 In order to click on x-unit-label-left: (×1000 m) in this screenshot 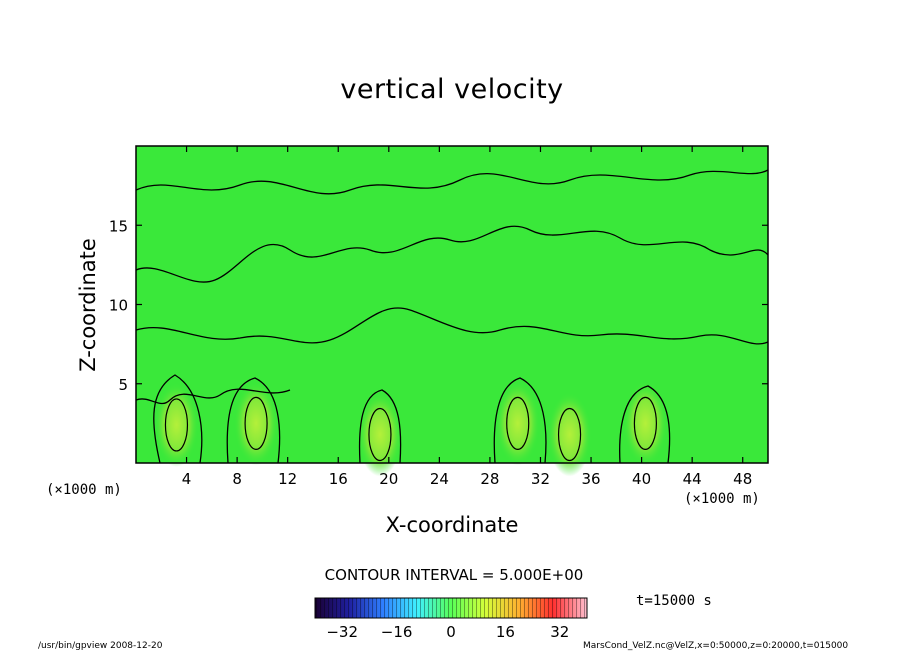, I will do `click(84, 490)`.